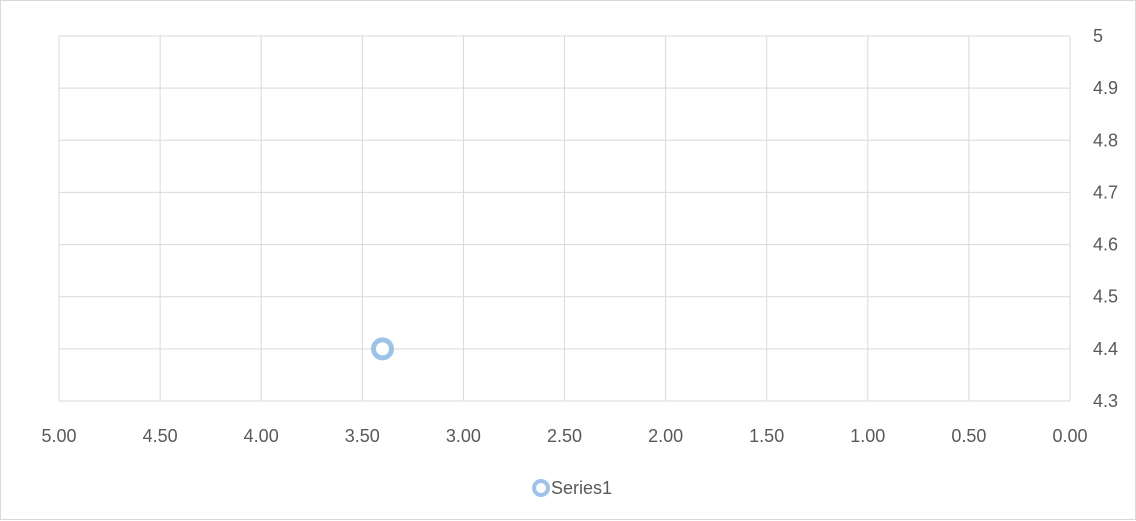  Describe the element at coordinates (968, 436) in the screenshot. I see `x-tick-label: 0.50` at that location.